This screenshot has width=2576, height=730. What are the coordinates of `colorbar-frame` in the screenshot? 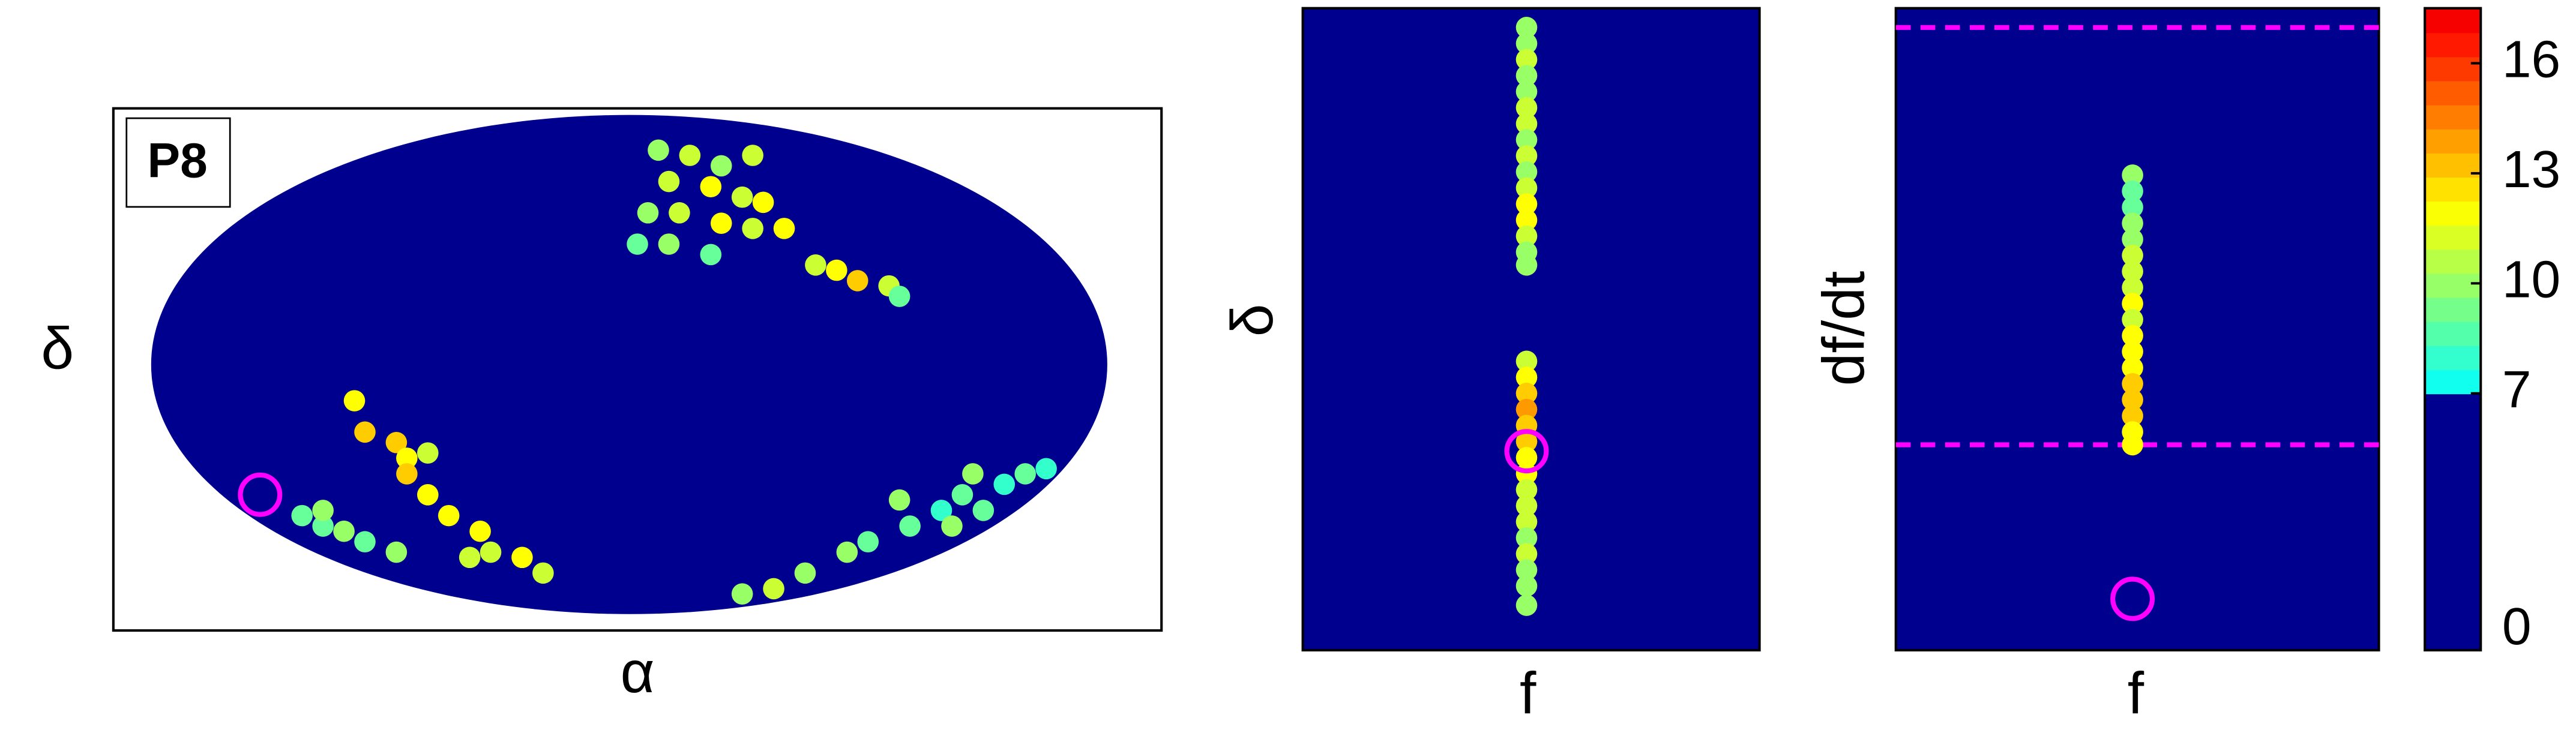 It's located at (2453, 330).